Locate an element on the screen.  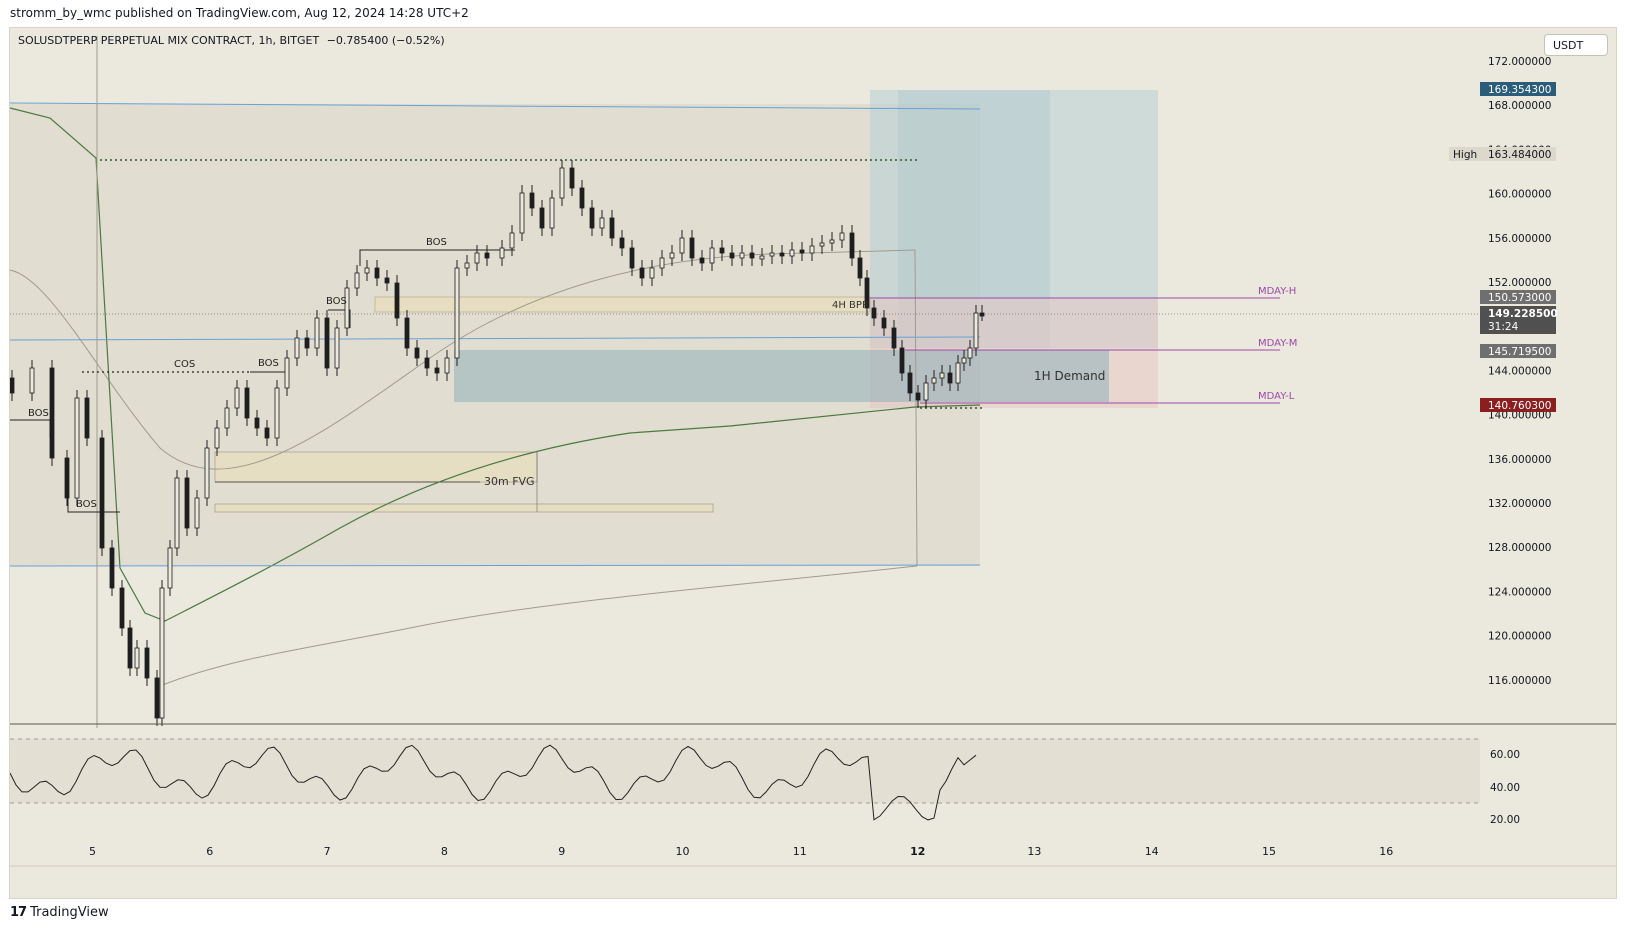
rsi-tick-label: 60.00 is located at coordinates (1505, 755).